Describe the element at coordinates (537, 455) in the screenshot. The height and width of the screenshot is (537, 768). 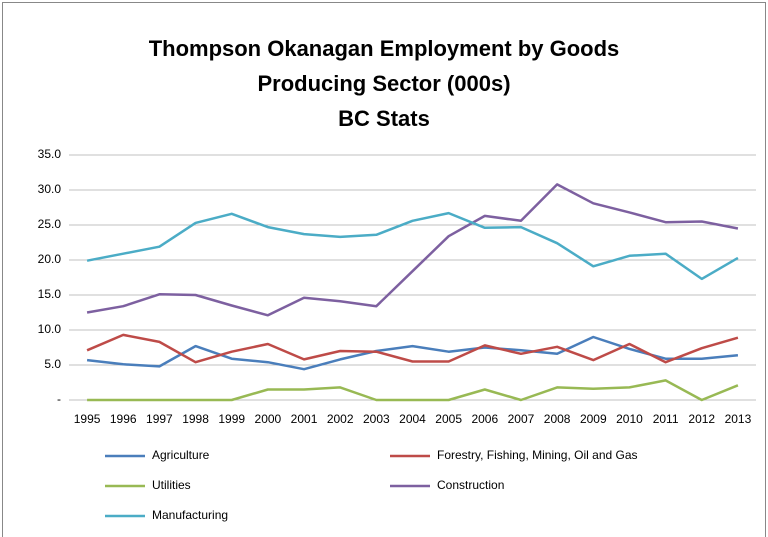
I see `legend-label: Forestry, Fishing, Mining, Oil and Gas` at that location.